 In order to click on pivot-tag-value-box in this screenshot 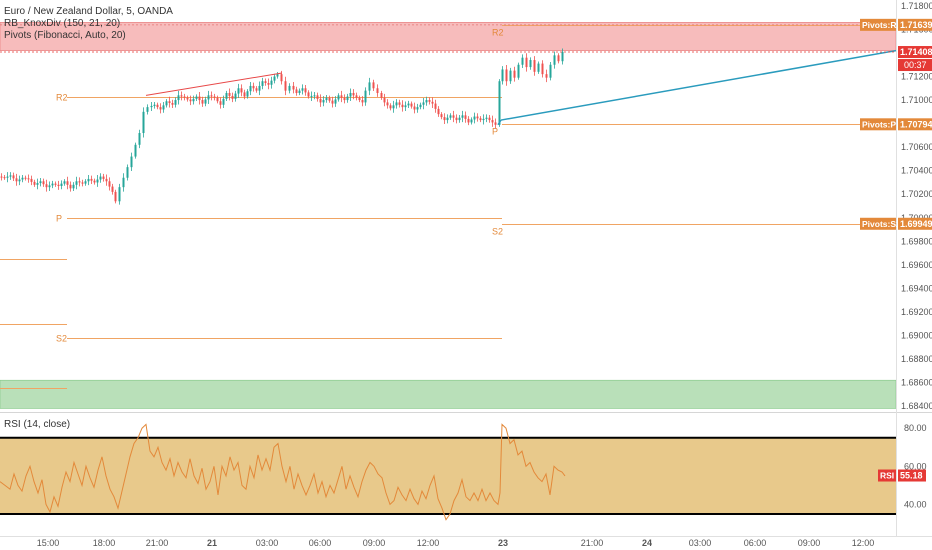, I will do `click(915, 24)`.